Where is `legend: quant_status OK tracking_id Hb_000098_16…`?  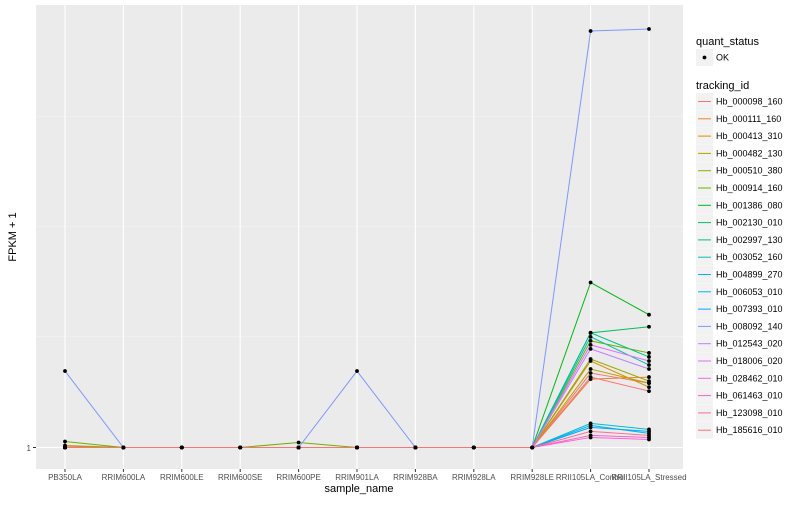 legend: quant_status OK tracking_id Hb_000098_16… is located at coordinates (739, 237).